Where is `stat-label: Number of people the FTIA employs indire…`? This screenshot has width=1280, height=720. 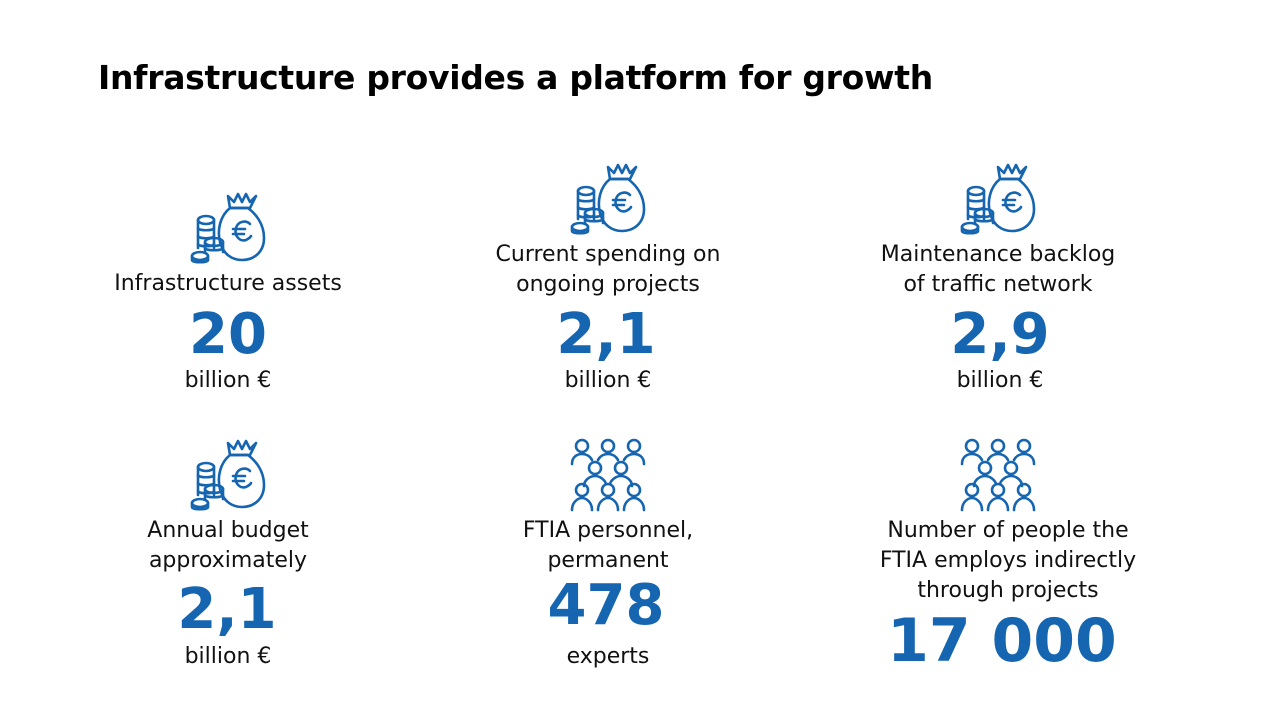 stat-label: Number of people the FTIA employs indire… is located at coordinates (1008, 560).